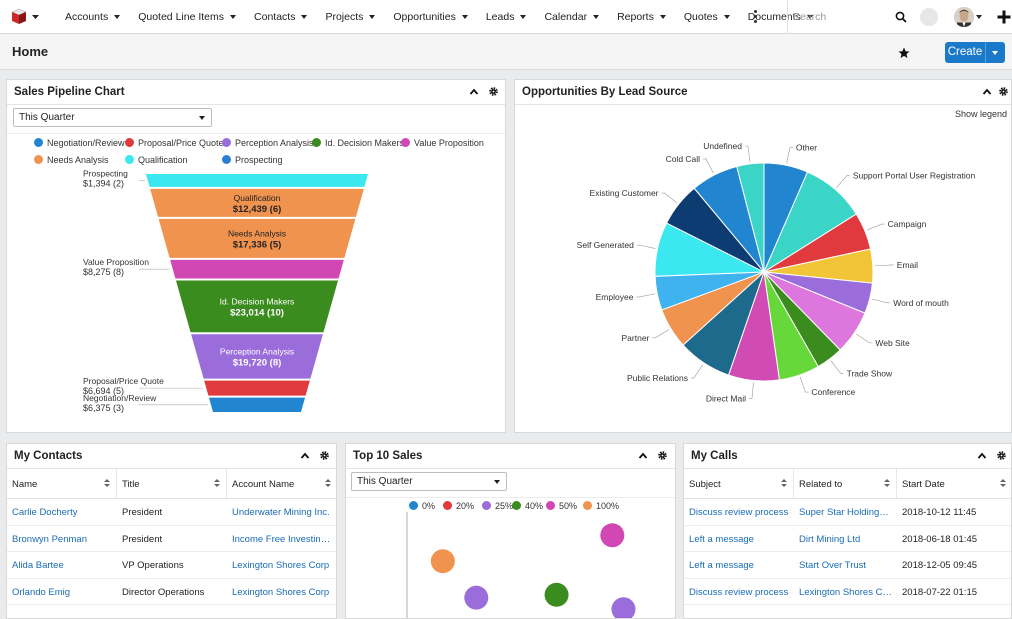 This screenshot has height=619, width=1012. I want to click on legend-item-proposal-price-quote: Proposal/Price Quote, so click(174, 143).